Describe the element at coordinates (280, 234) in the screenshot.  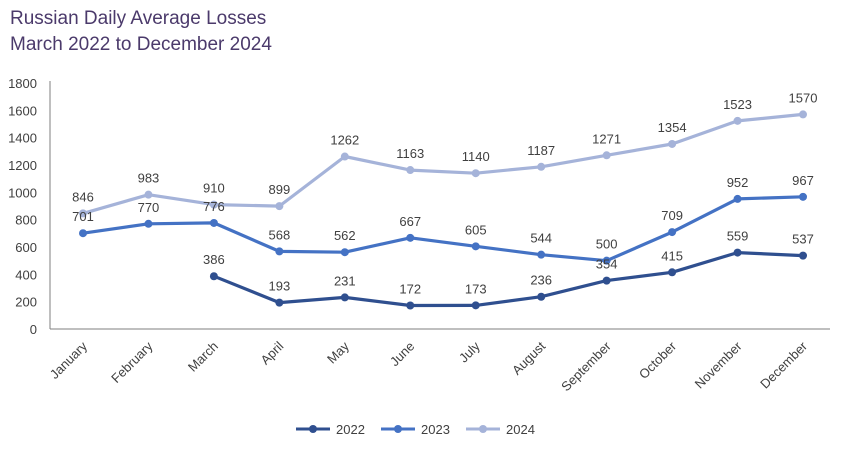
I see `data-label-2023: 568` at that location.